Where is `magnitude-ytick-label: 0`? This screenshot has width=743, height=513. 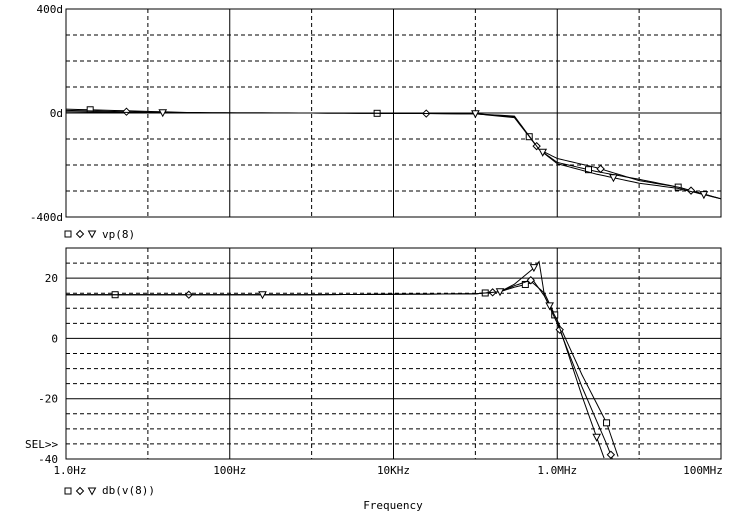 magnitude-ytick-label: 0 is located at coordinates (54, 338).